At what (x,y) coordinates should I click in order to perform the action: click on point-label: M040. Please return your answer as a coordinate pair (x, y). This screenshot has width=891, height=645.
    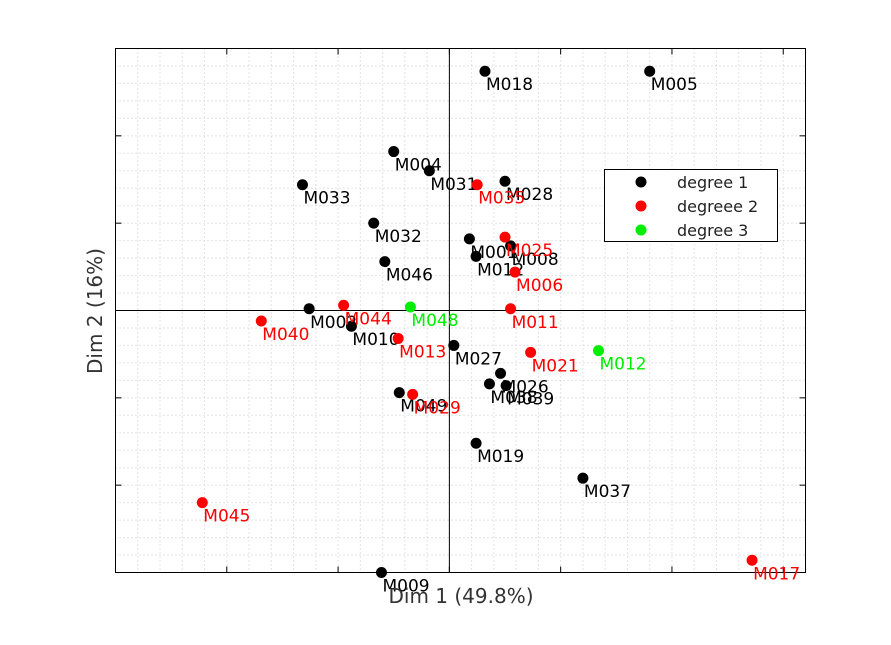
    Looking at the image, I should click on (285, 335).